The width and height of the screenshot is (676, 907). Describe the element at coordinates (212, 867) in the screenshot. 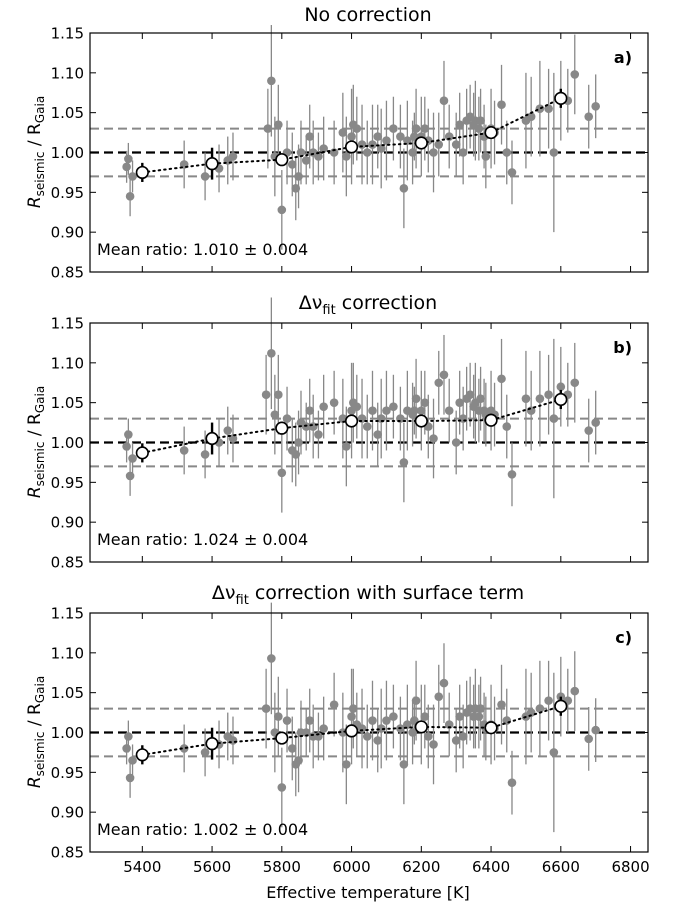

I see `x-tick-label: 5600` at that location.